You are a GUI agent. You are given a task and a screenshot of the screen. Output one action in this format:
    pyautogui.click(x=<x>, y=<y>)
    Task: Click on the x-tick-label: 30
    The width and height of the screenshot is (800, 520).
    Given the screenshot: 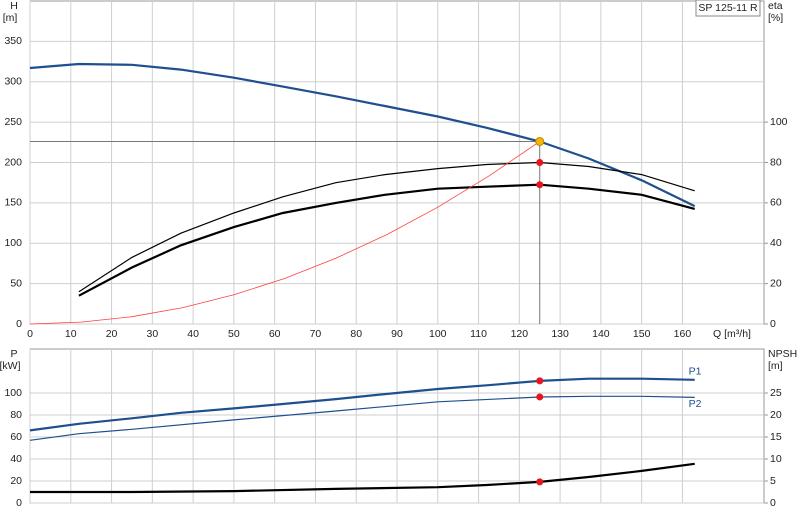 What is the action you would take?
    pyautogui.click(x=152, y=334)
    